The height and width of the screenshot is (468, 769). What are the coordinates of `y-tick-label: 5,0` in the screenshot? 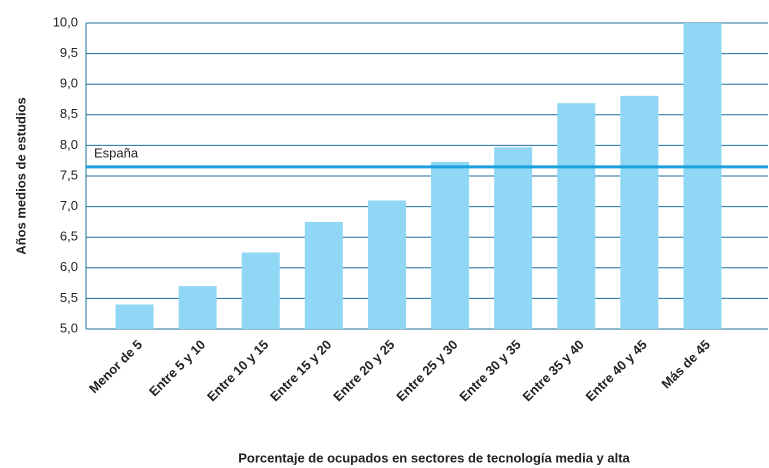 It's located at (69, 327).